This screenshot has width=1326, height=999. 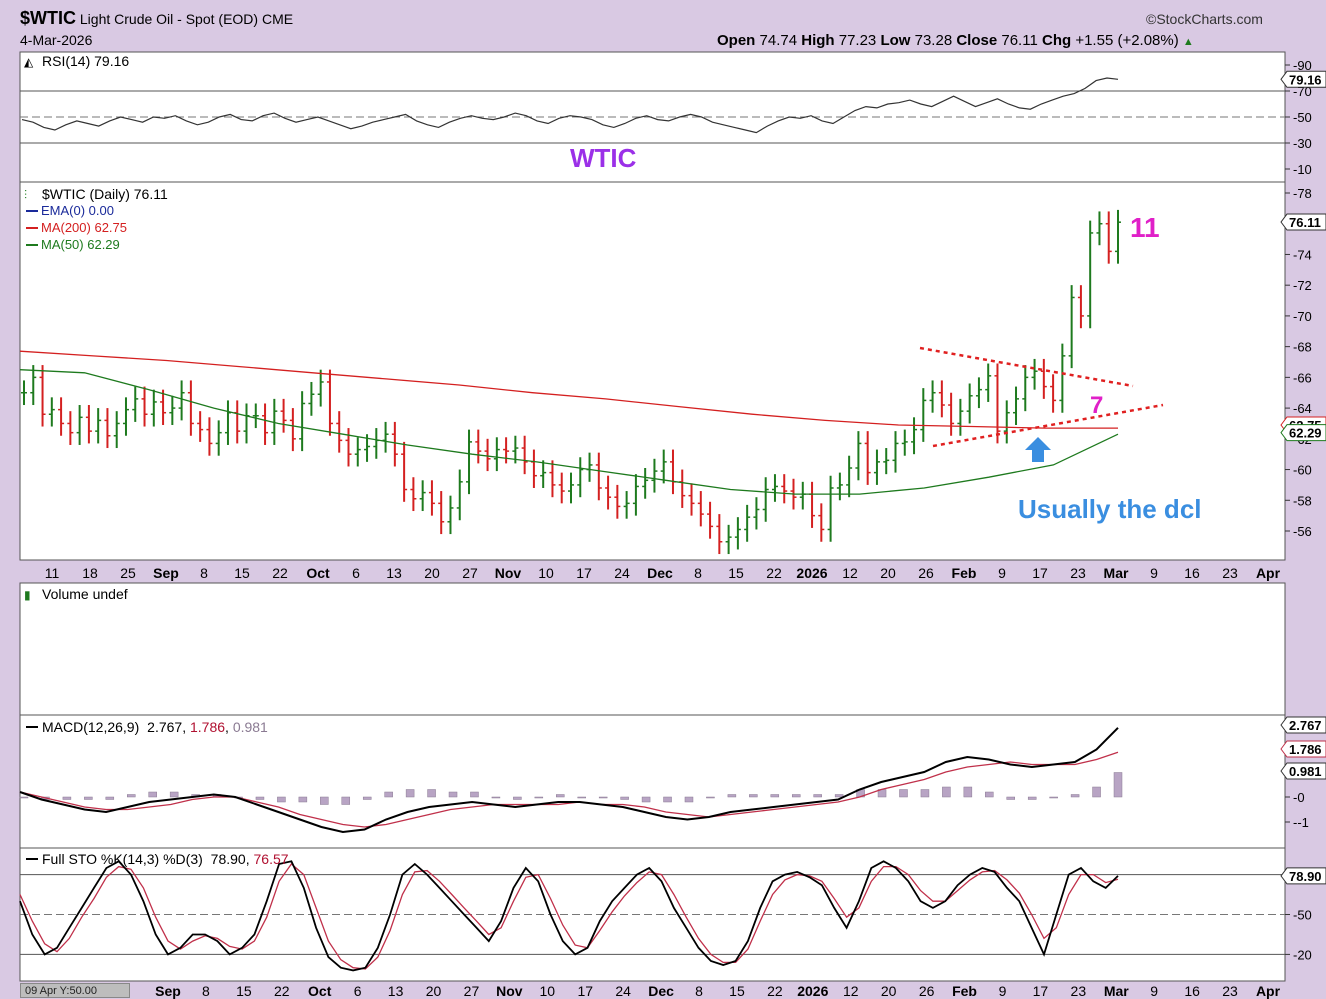 I want to click on x-tick-label: 16, so click(x=1192, y=573).